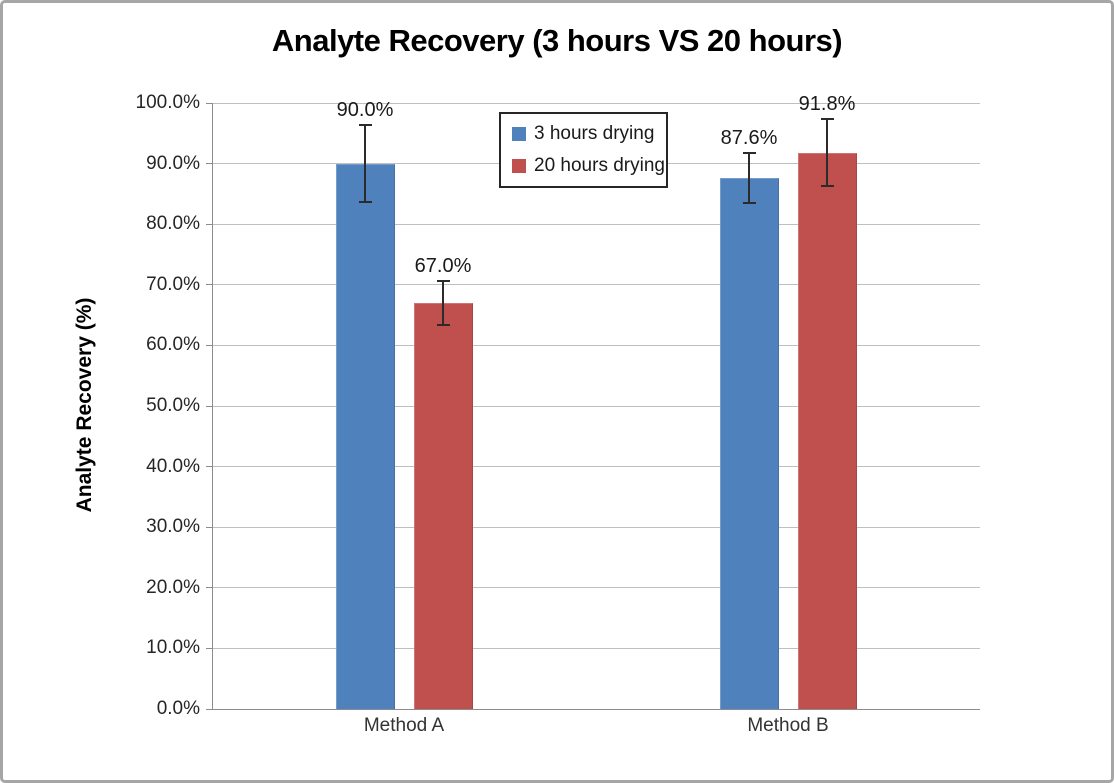 The image size is (1114, 783). Describe the element at coordinates (593, 709) in the screenshot. I see `x-axis-line` at that location.